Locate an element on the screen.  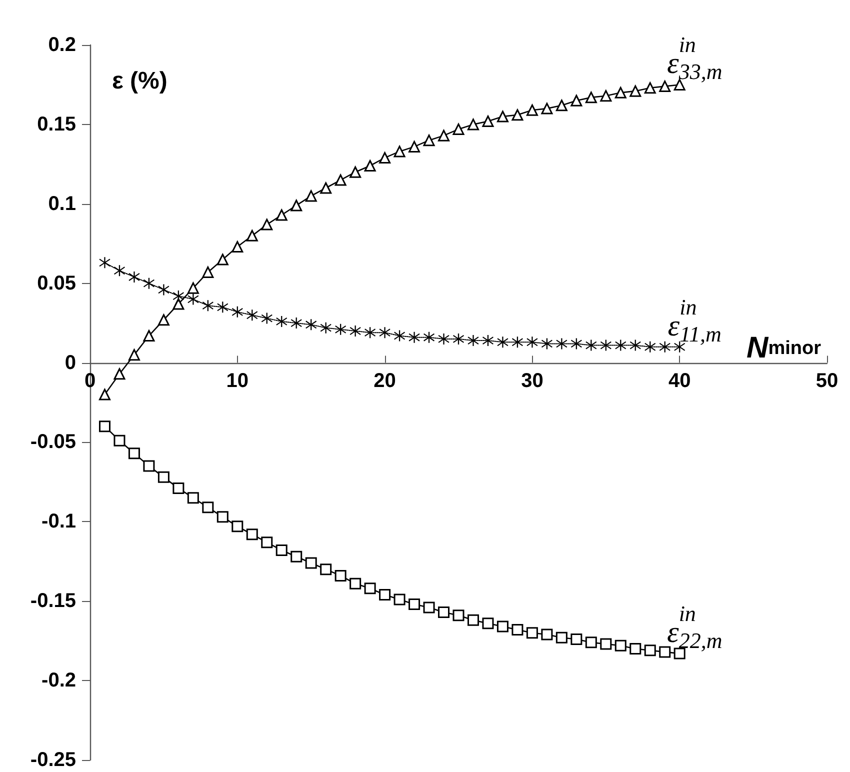
x-tick-label: 30 is located at coordinates (532, 381).